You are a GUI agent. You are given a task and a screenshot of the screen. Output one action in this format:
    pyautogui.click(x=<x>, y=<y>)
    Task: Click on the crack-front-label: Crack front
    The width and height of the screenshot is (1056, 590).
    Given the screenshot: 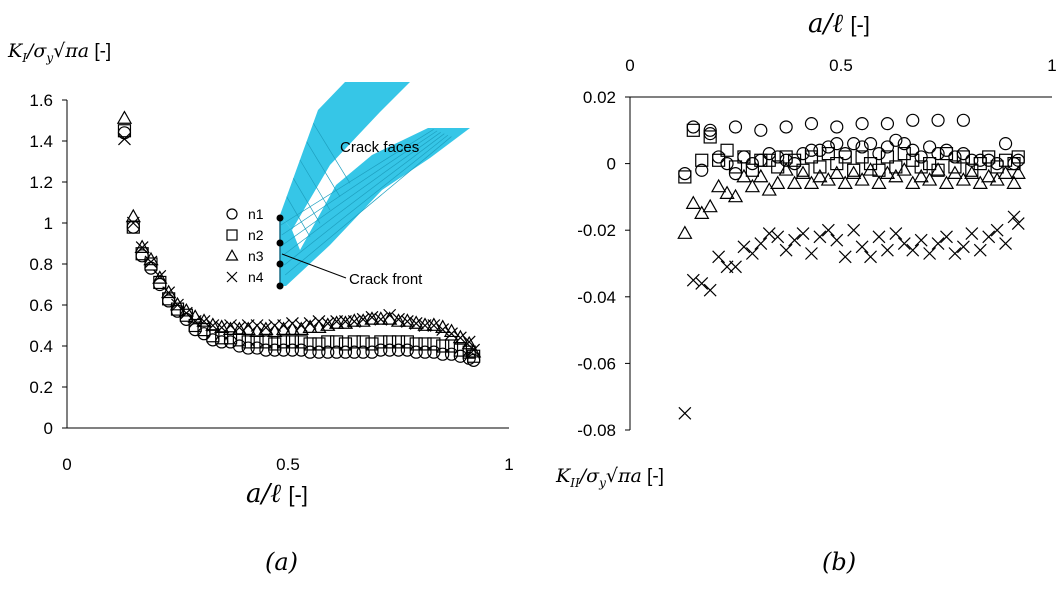 What is the action you would take?
    pyautogui.click(x=386, y=279)
    